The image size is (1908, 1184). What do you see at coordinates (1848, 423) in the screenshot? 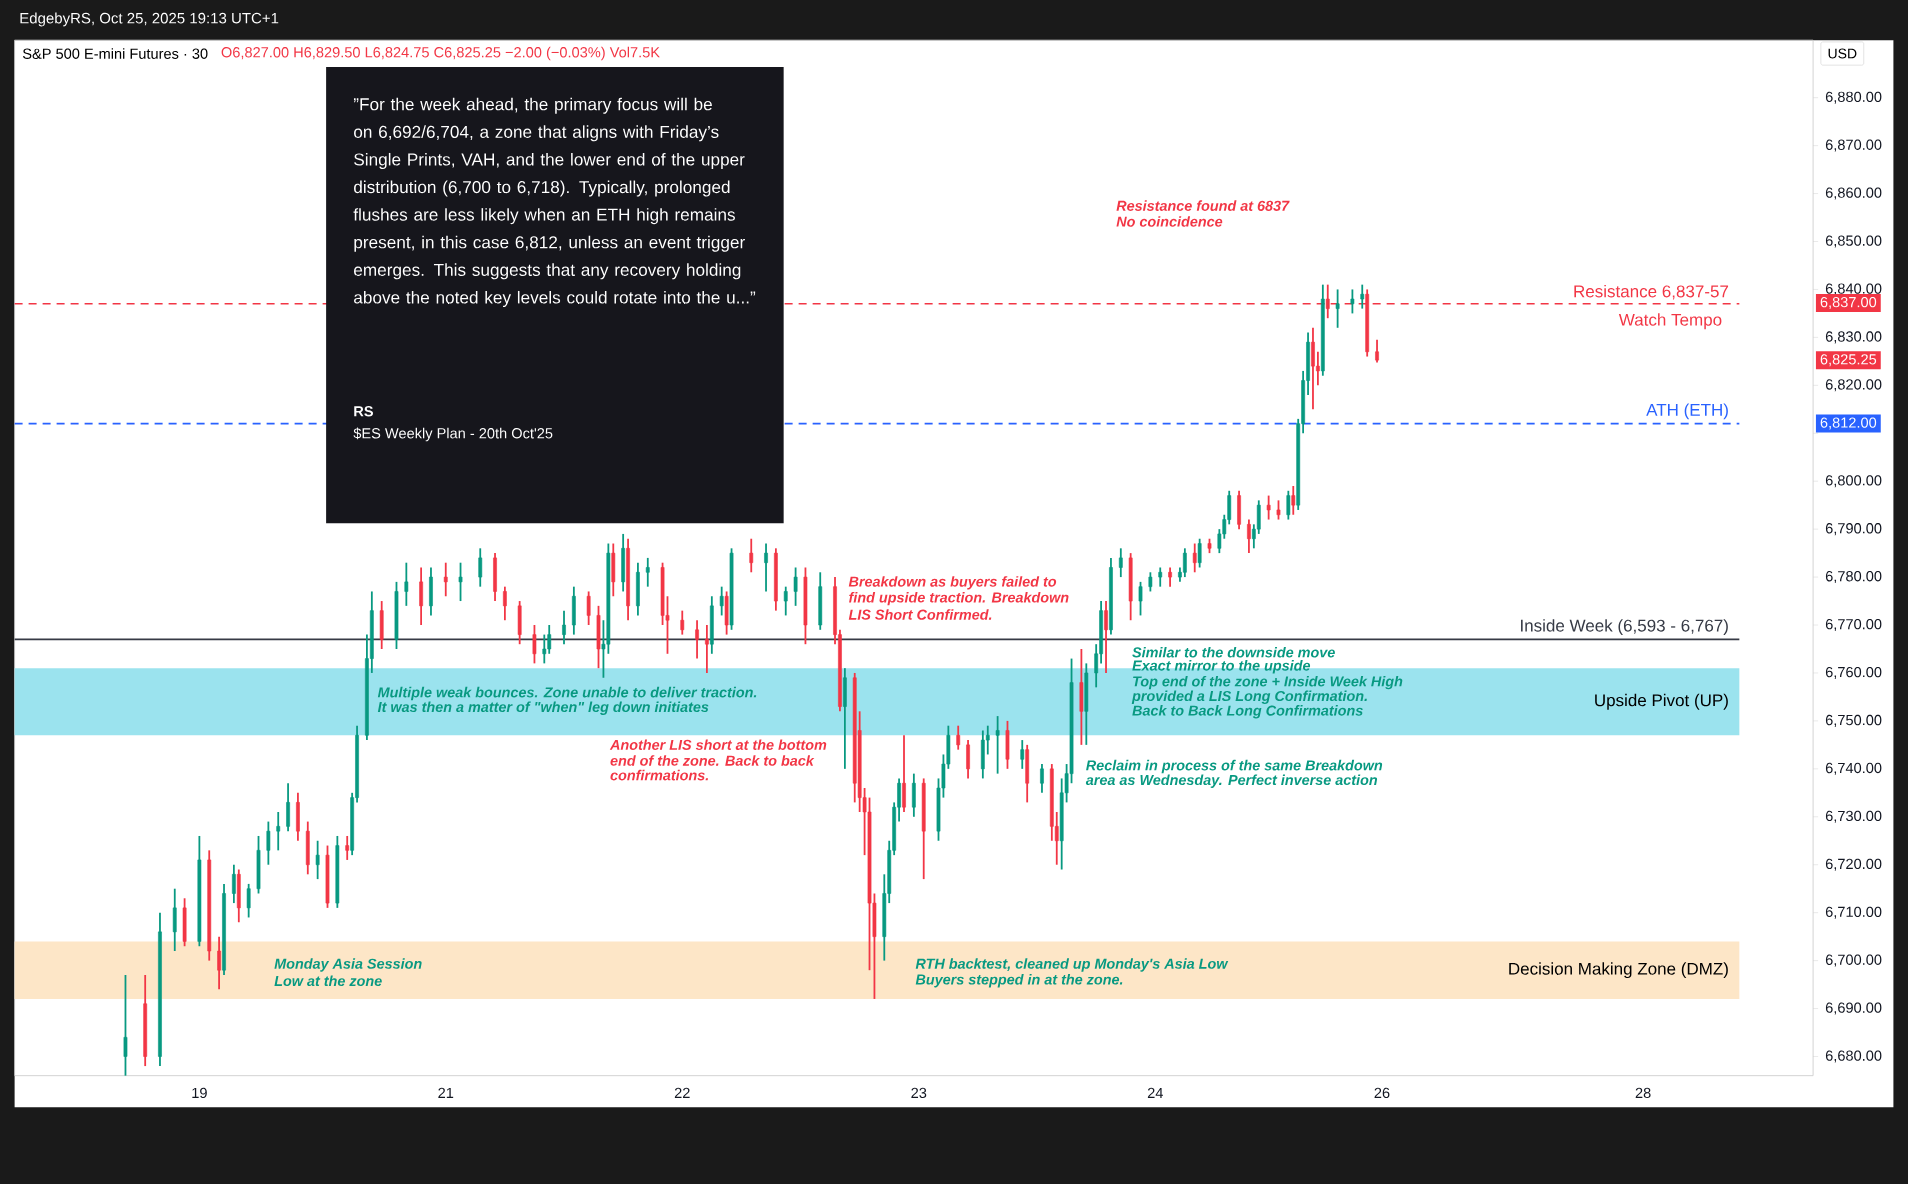
I see `text: 6,812.00` at bounding box center [1848, 423].